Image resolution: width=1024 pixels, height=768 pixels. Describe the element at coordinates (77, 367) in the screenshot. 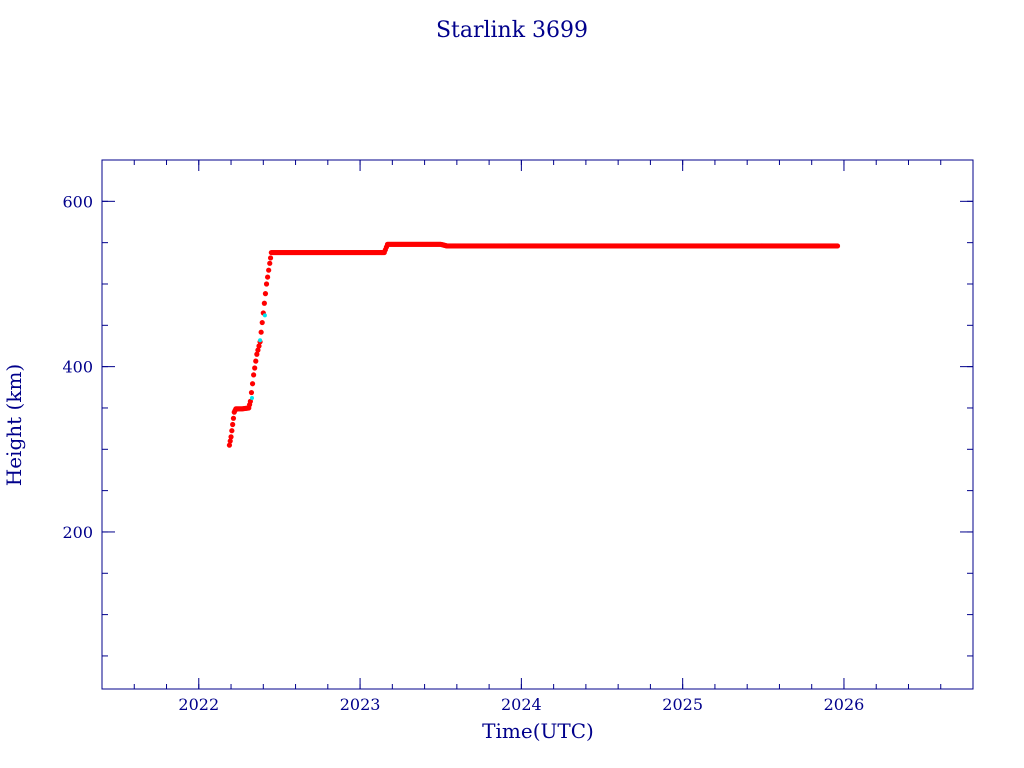

I see `y-tick-label: 400` at that location.